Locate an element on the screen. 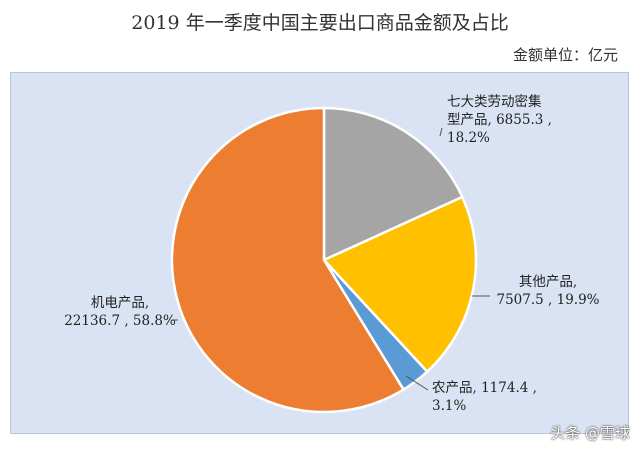  unit-label: 金额单位：亿元 is located at coordinates (565, 55).